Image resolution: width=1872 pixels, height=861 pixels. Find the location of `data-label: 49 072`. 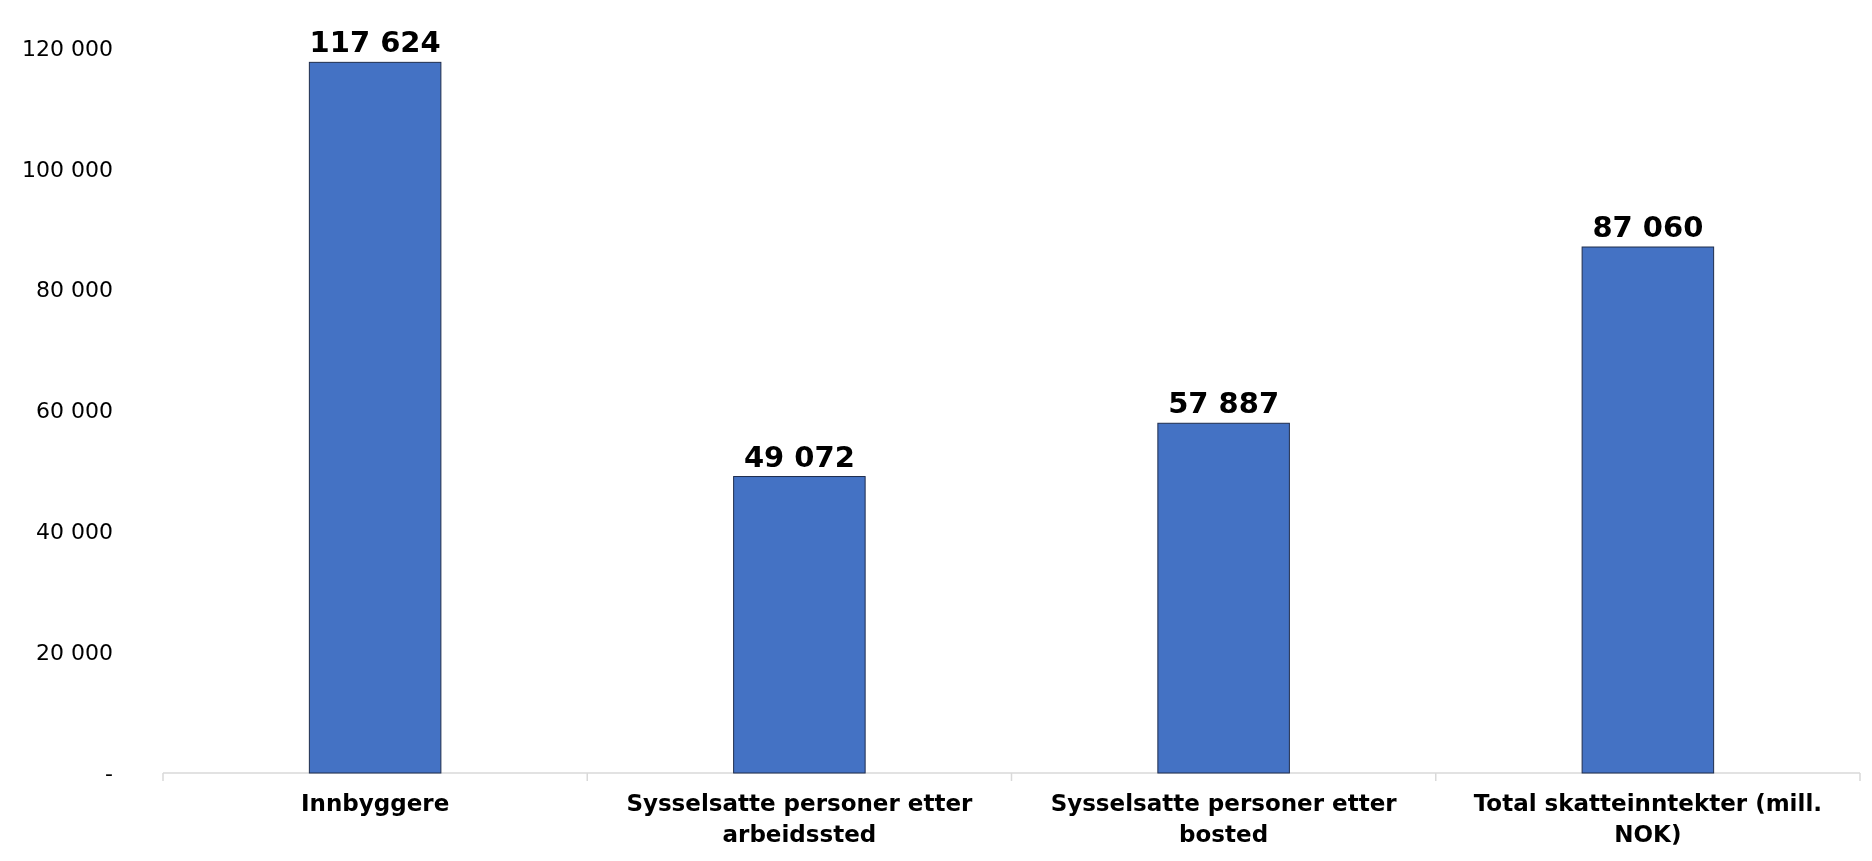

data-label: 49 072 is located at coordinates (799, 456).